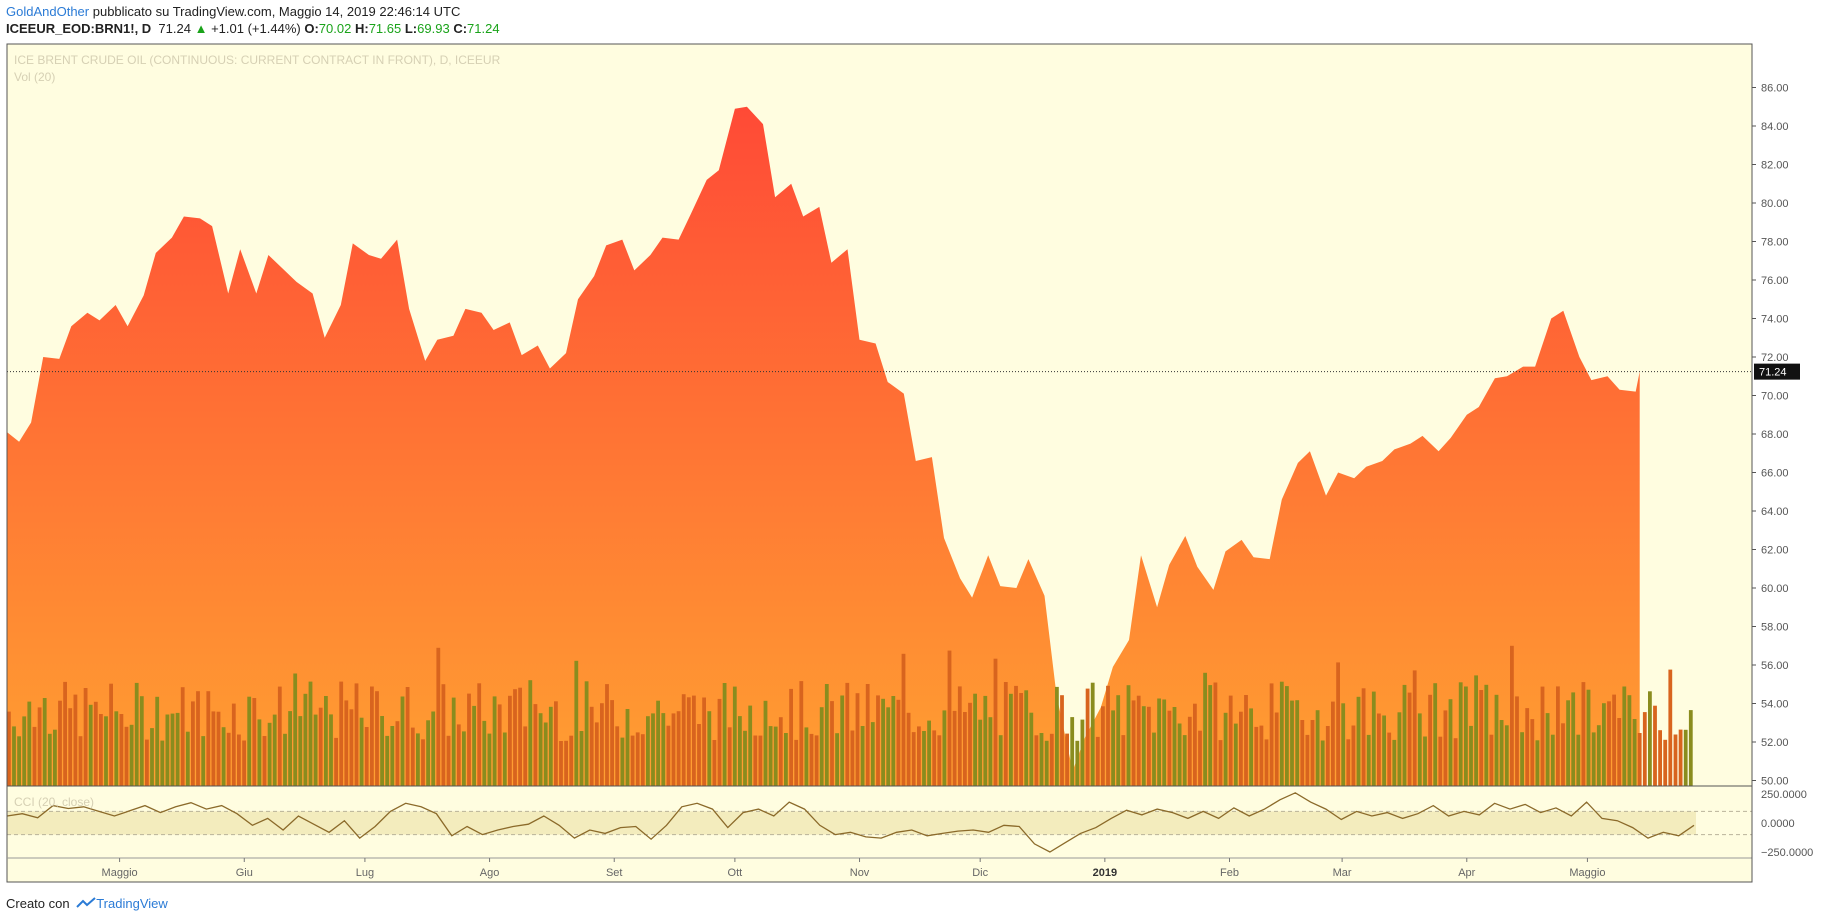 This screenshot has width=1828, height=922. Describe the element at coordinates (34, 77) in the screenshot. I see `volume-indicator-label: Vol (20)` at that location.